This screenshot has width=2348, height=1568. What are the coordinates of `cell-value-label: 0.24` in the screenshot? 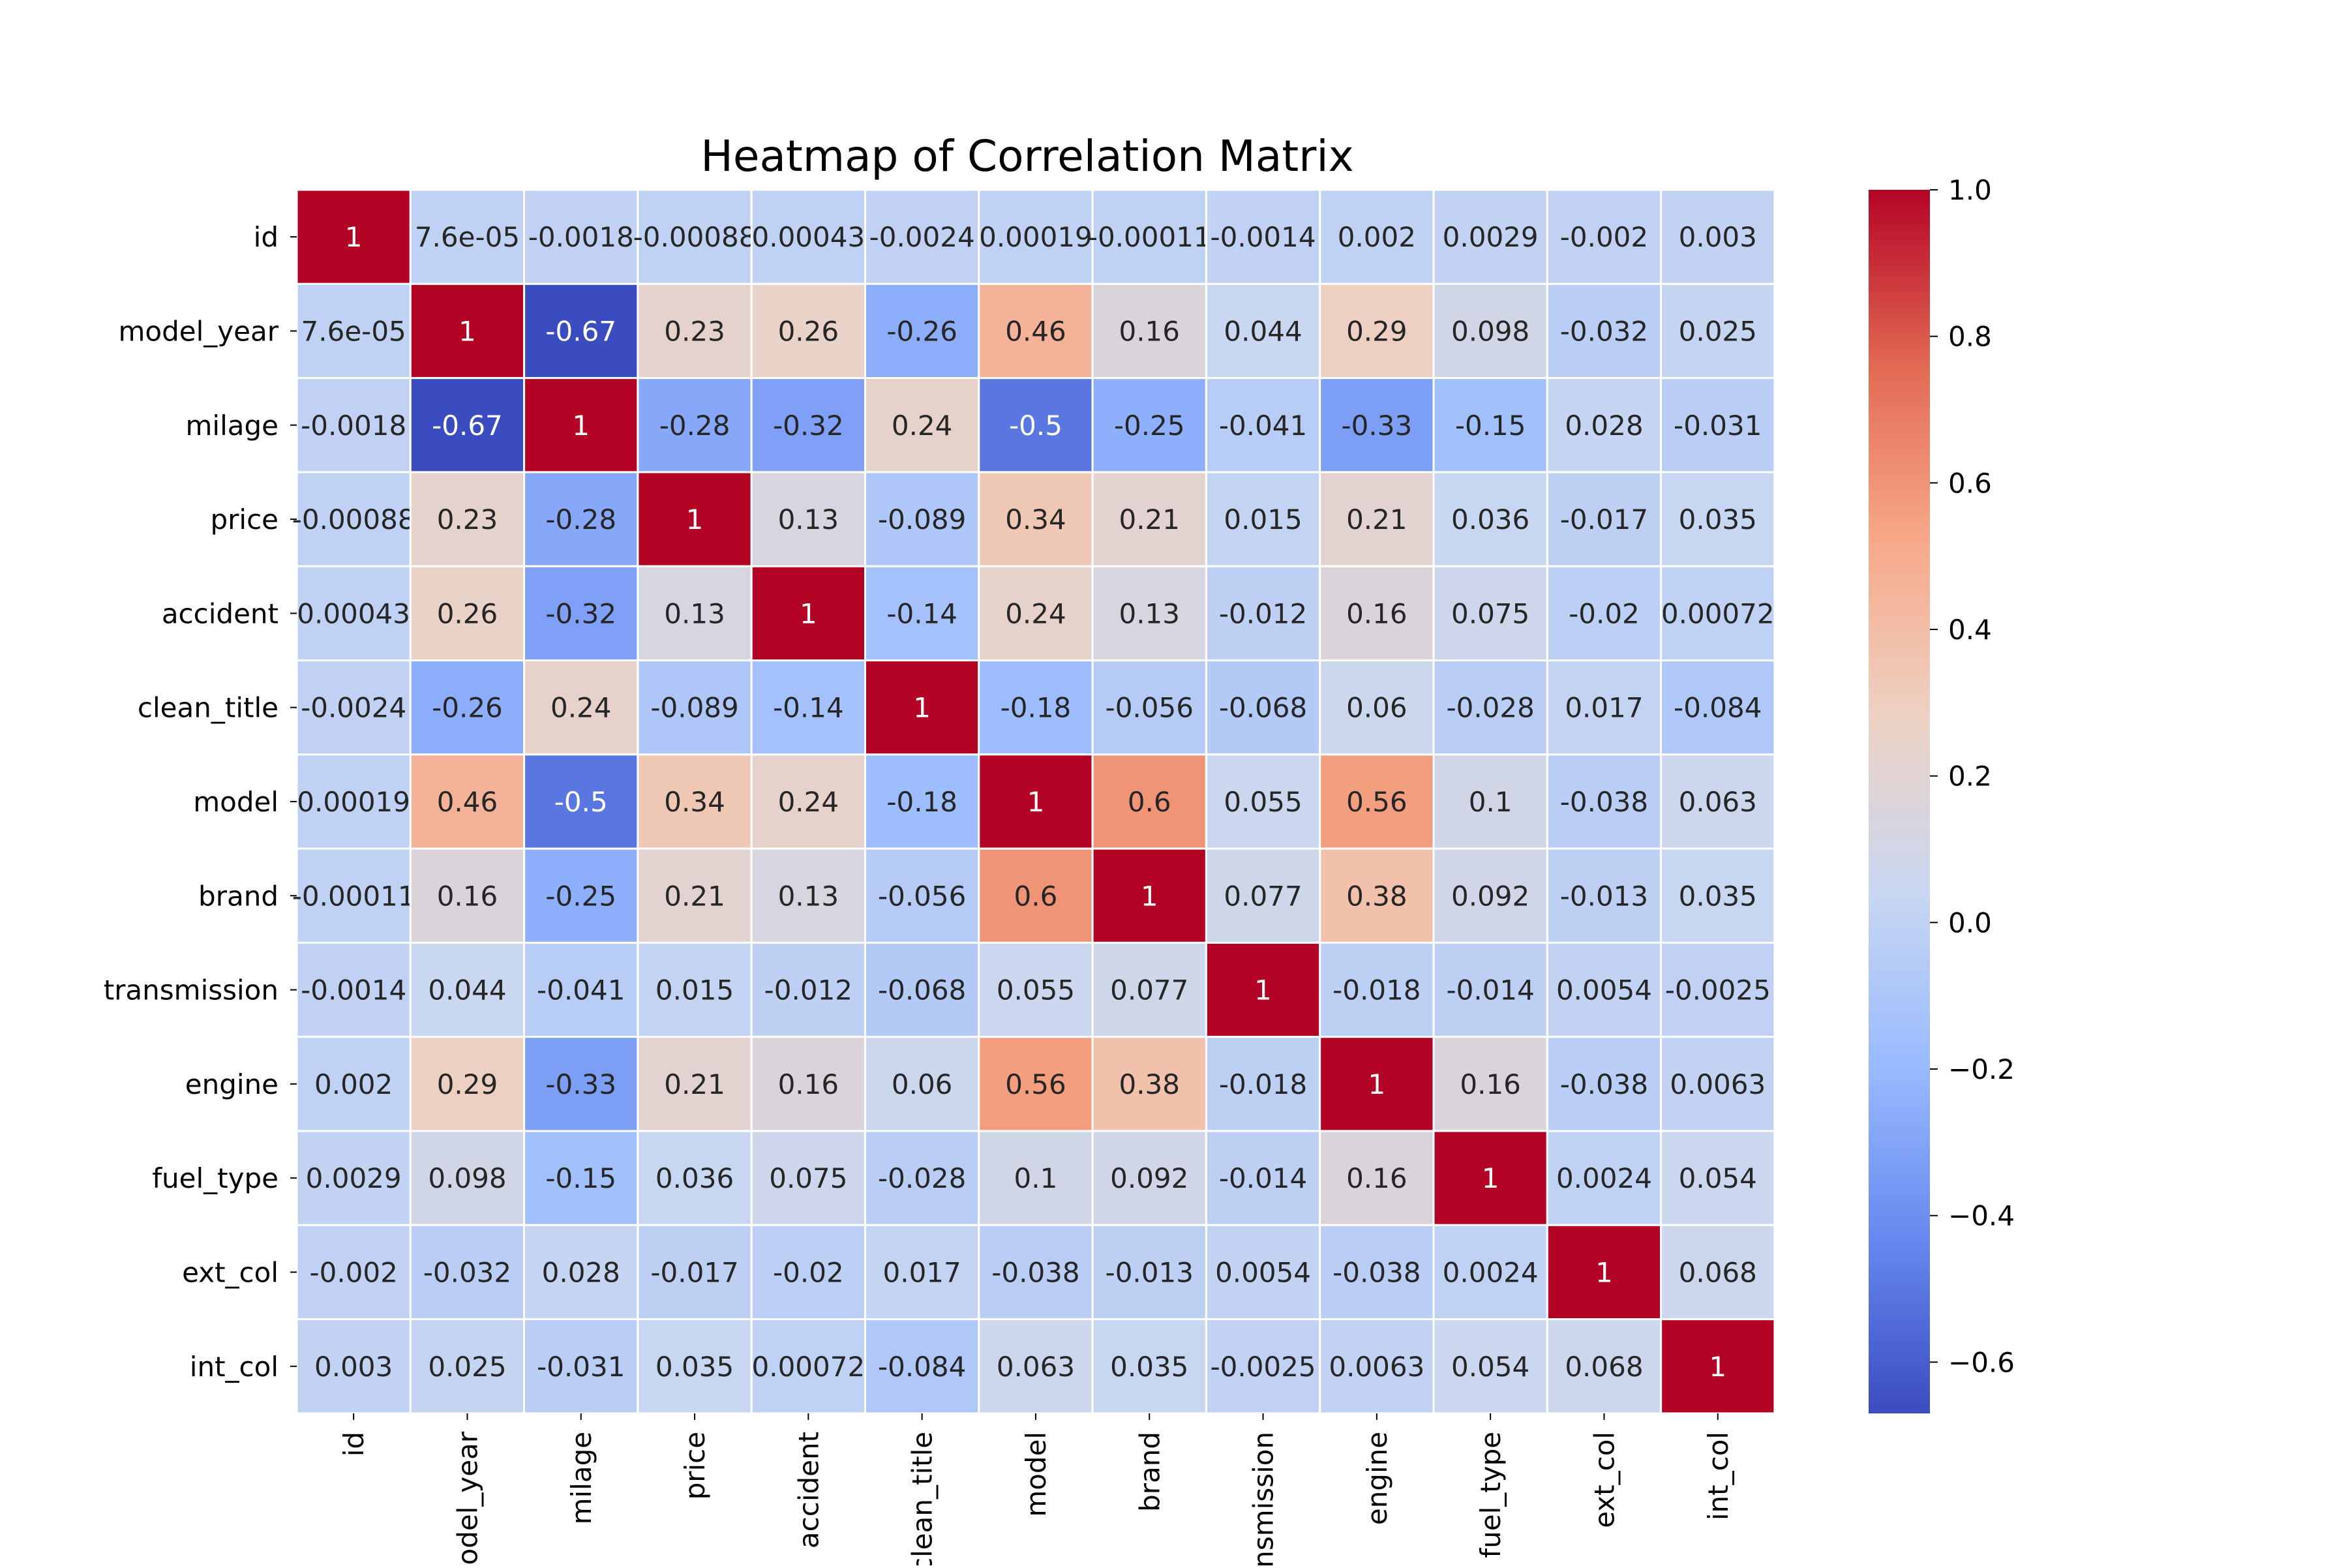 It's located at (581, 708).